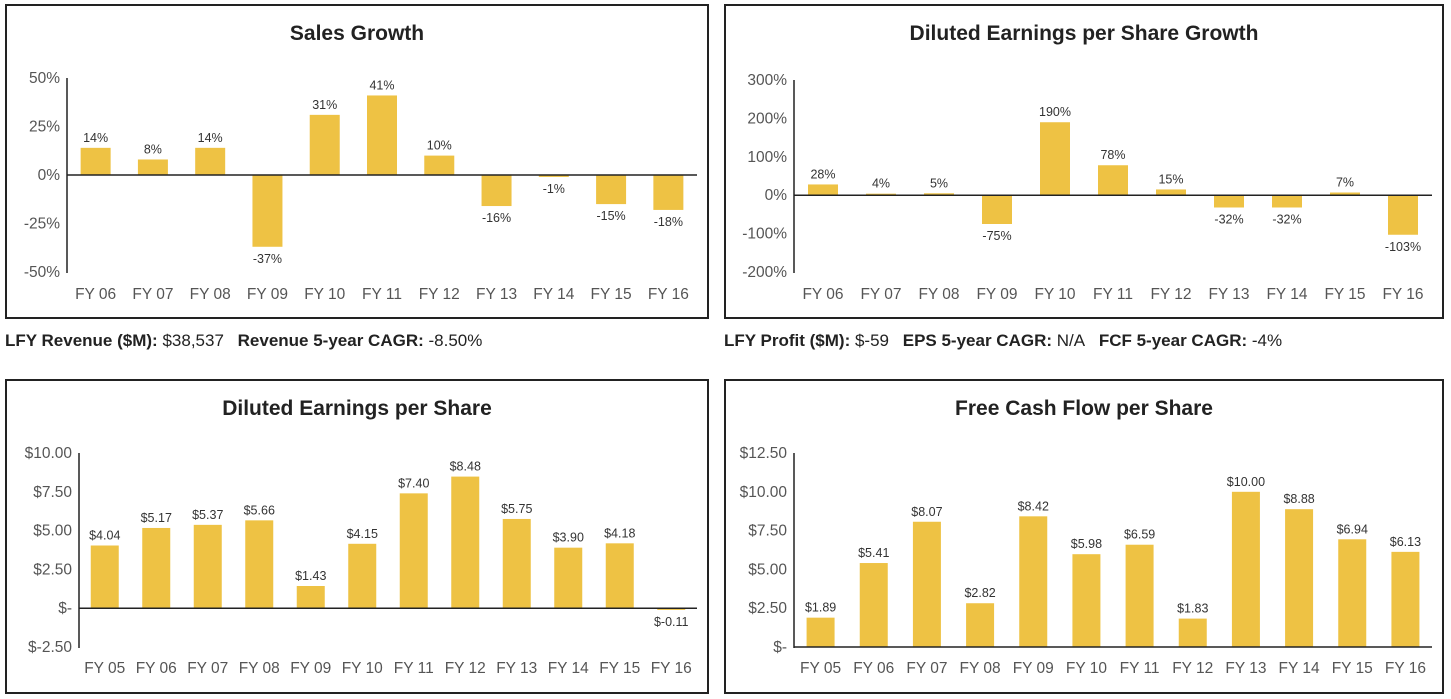  What do you see at coordinates (362, 534) in the screenshot?
I see `data-label: $4.15` at bounding box center [362, 534].